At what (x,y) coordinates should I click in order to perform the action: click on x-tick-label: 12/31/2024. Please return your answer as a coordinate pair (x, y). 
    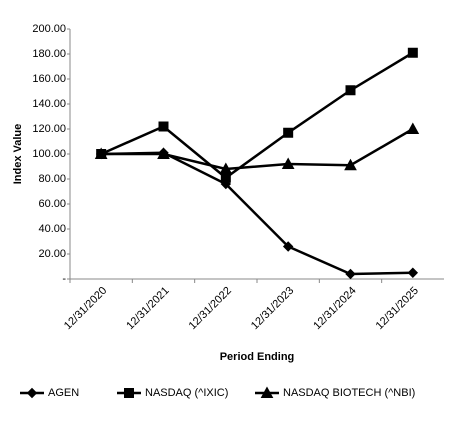
    Looking at the image, I should click on (334, 308).